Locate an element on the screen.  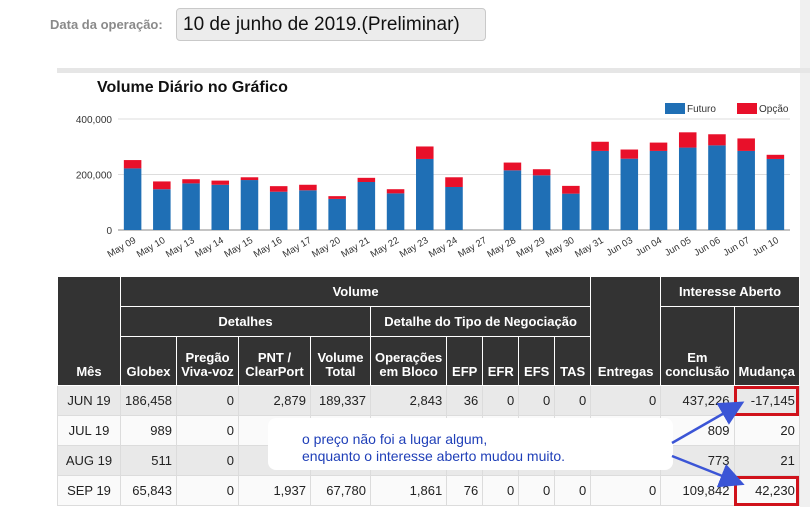
annotation-line-2: enquanto o interesse aberto mudou muito. is located at coordinates (434, 456).